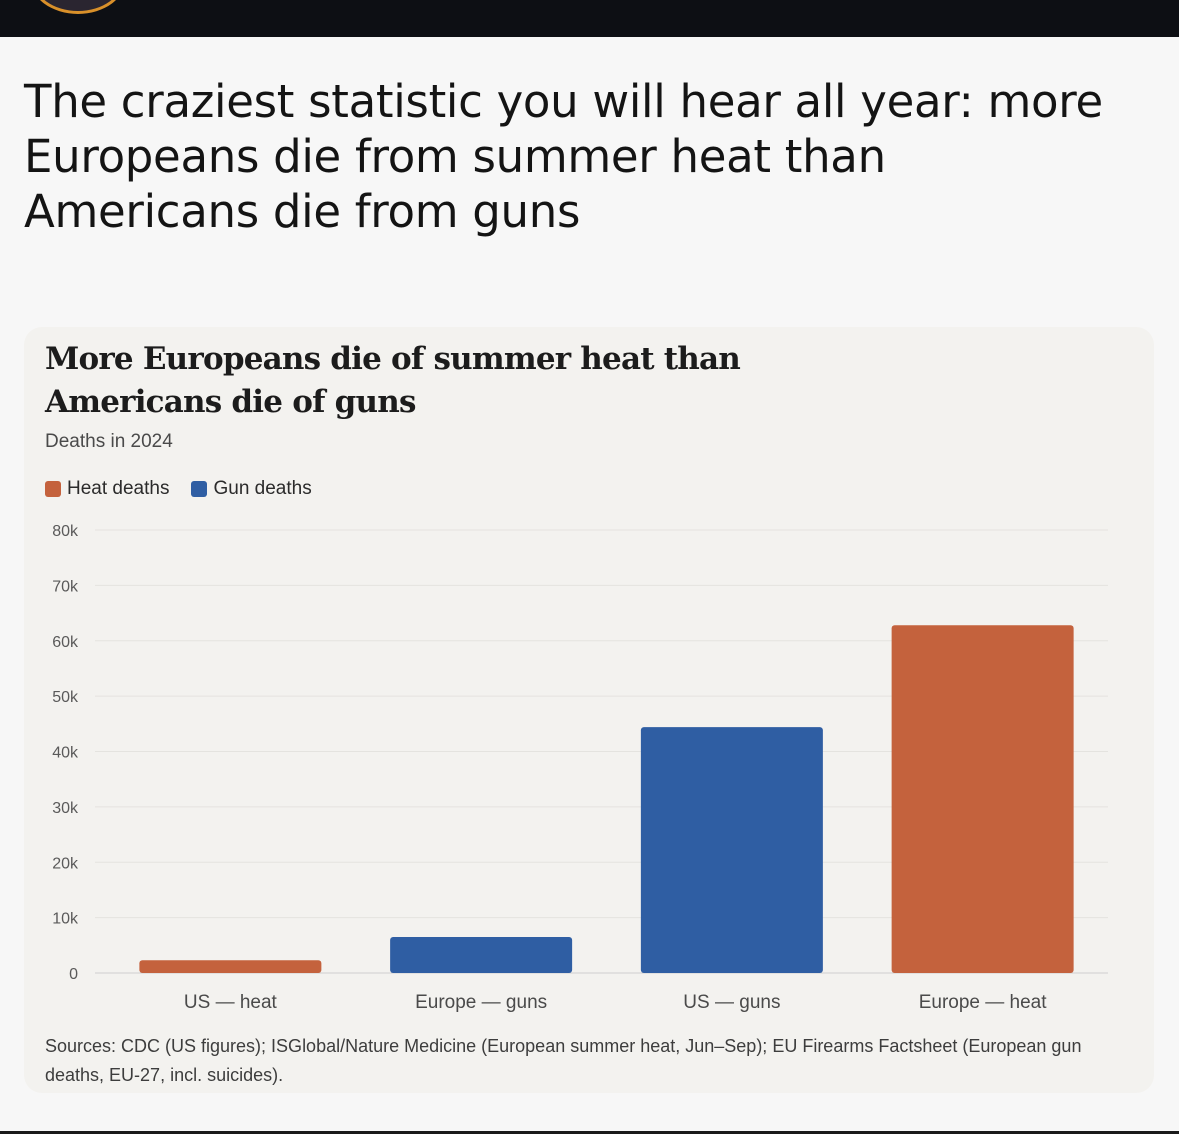 This screenshot has width=1179, height=1134. Describe the element at coordinates (73, 974) in the screenshot. I see `y-tick-label: 0` at that location.